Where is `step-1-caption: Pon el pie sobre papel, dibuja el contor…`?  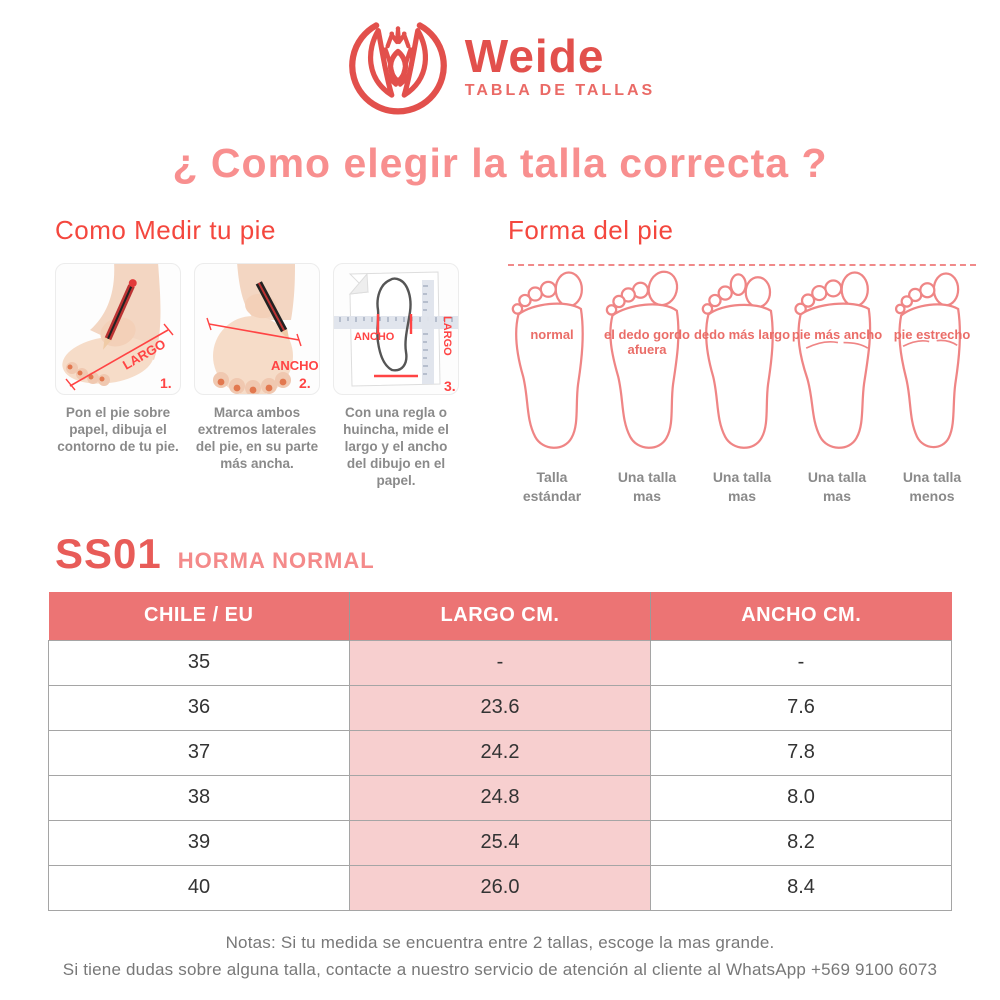 step-1-caption: Pon el pie sobre papel, dibuja el contor… is located at coordinates (118, 429).